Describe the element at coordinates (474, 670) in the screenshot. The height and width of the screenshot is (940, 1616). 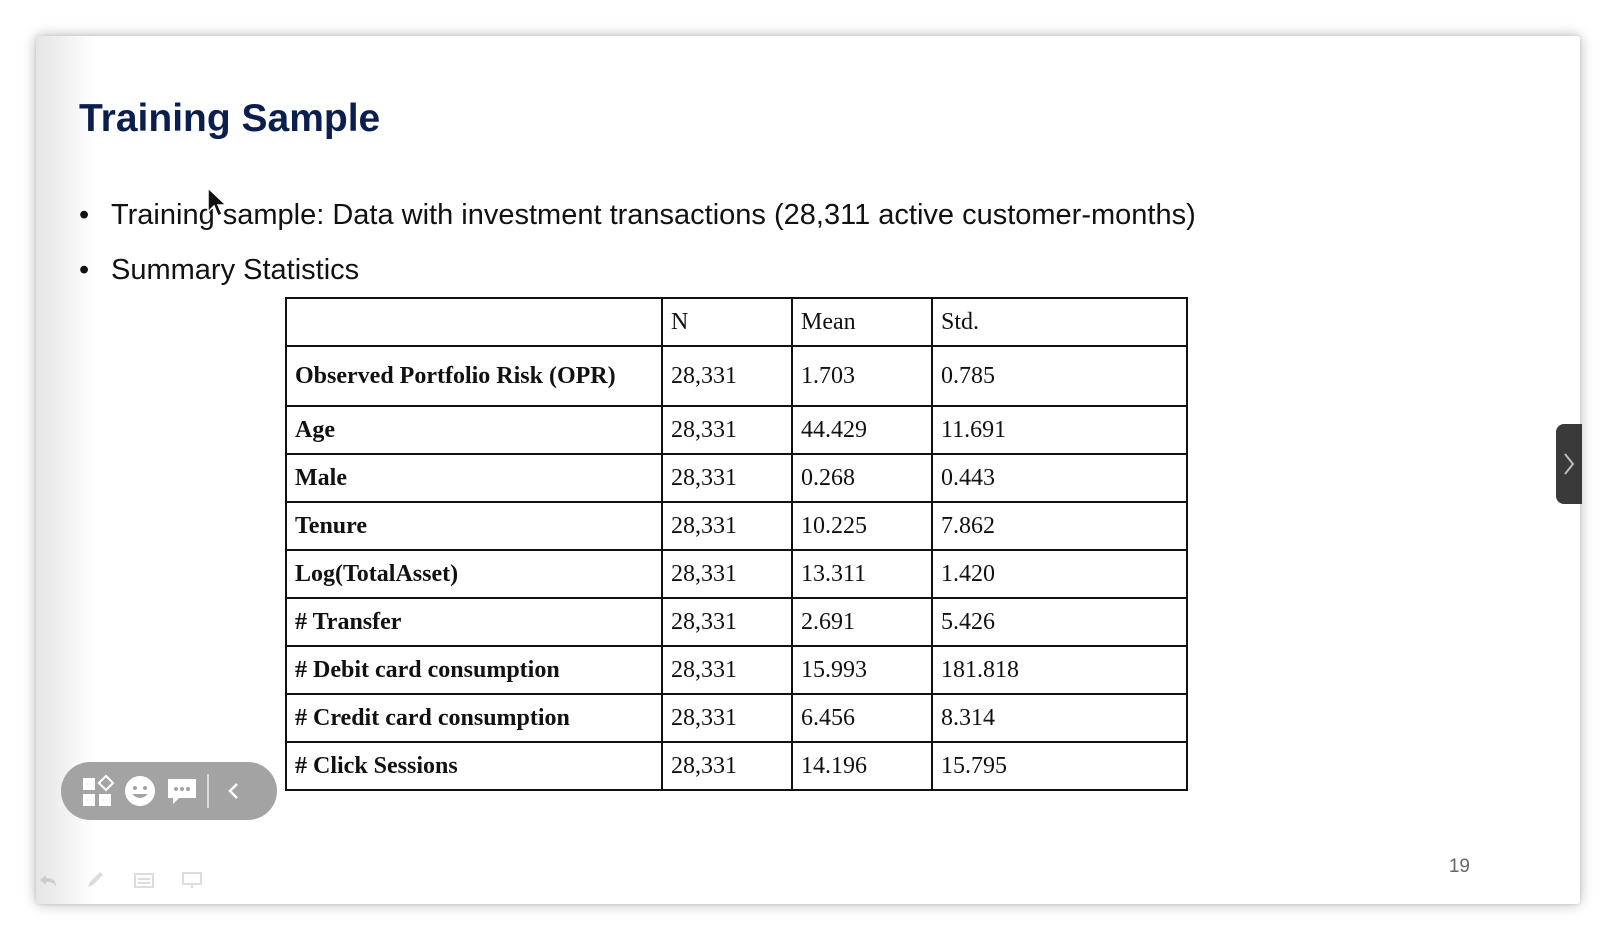
I see `variable-cell: # Debit card consumption` at that location.